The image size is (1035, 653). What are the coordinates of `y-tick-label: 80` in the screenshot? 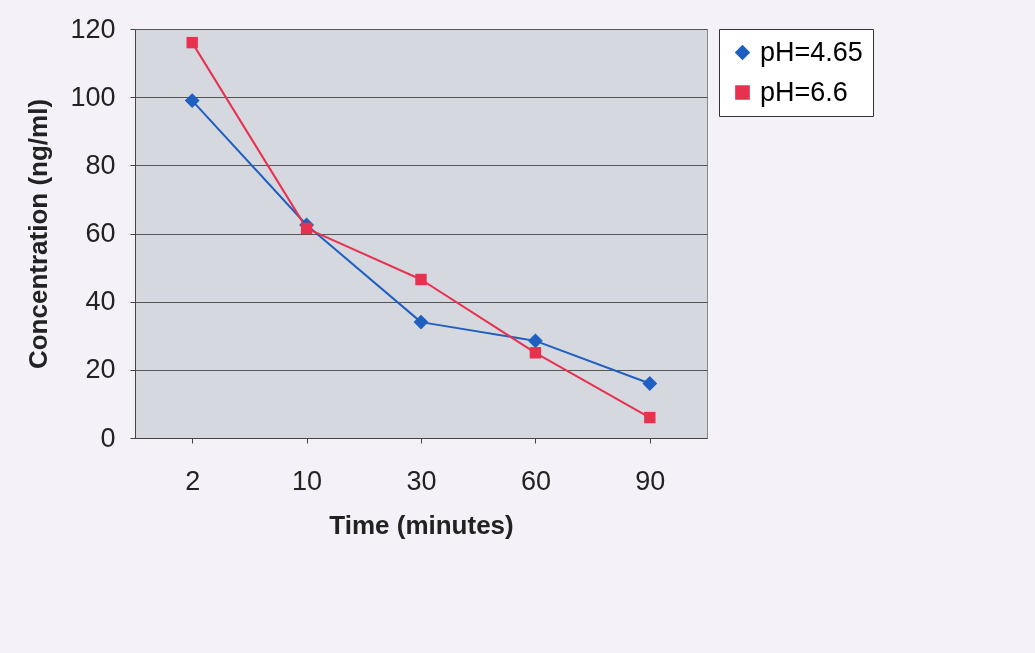 It's located at (100, 164).